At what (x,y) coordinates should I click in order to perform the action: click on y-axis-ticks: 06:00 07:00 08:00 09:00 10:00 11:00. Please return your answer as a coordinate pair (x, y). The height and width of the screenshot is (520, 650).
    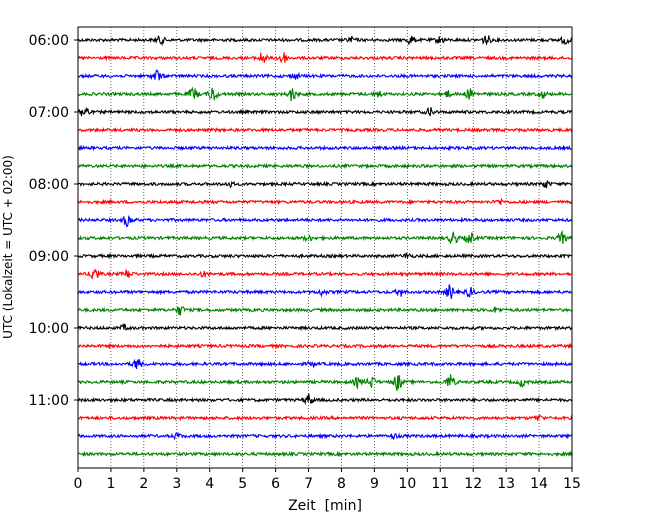
    Looking at the image, I should click on (53, 221).